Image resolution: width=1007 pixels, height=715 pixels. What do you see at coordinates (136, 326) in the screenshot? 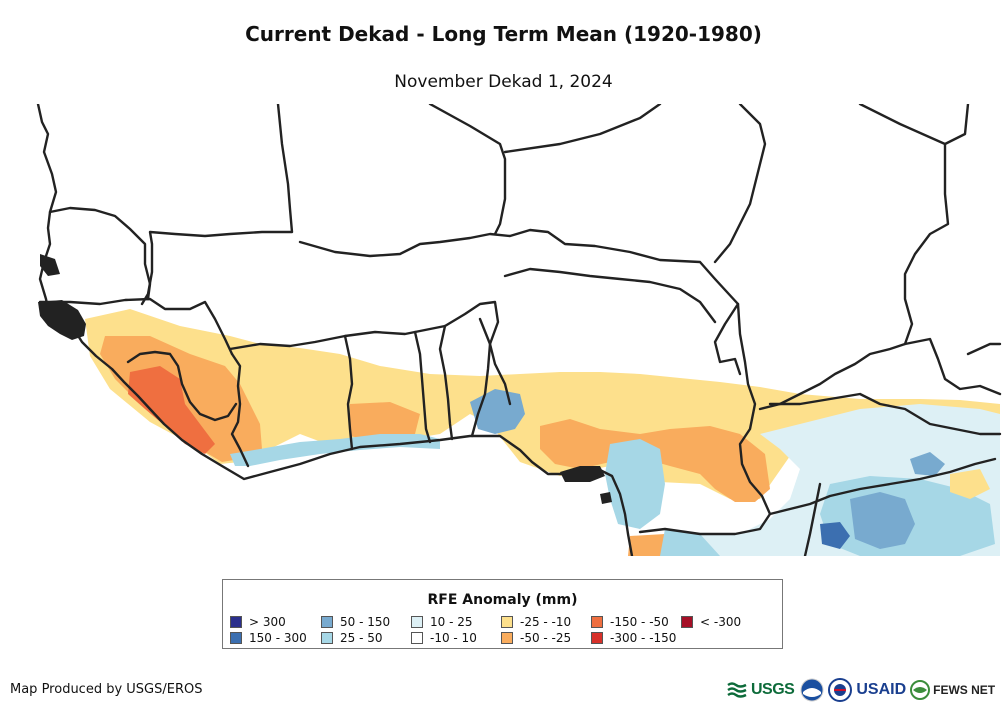
I see `border-guinea-north` at bounding box center [136, 326].